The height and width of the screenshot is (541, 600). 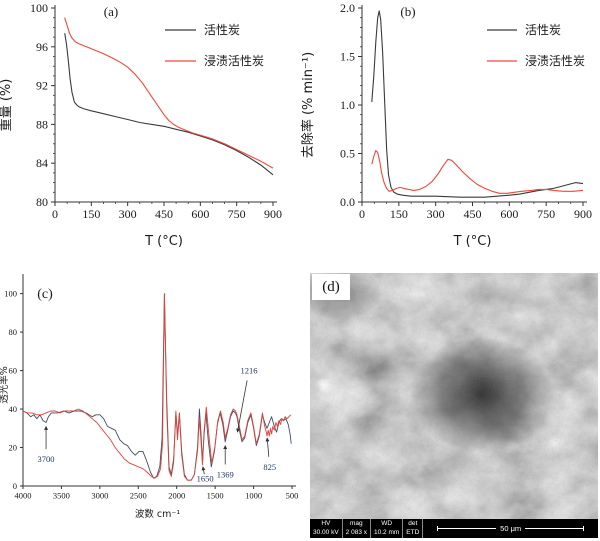 I want to click on scale-bar-left-end, so click(x=438, y=528).